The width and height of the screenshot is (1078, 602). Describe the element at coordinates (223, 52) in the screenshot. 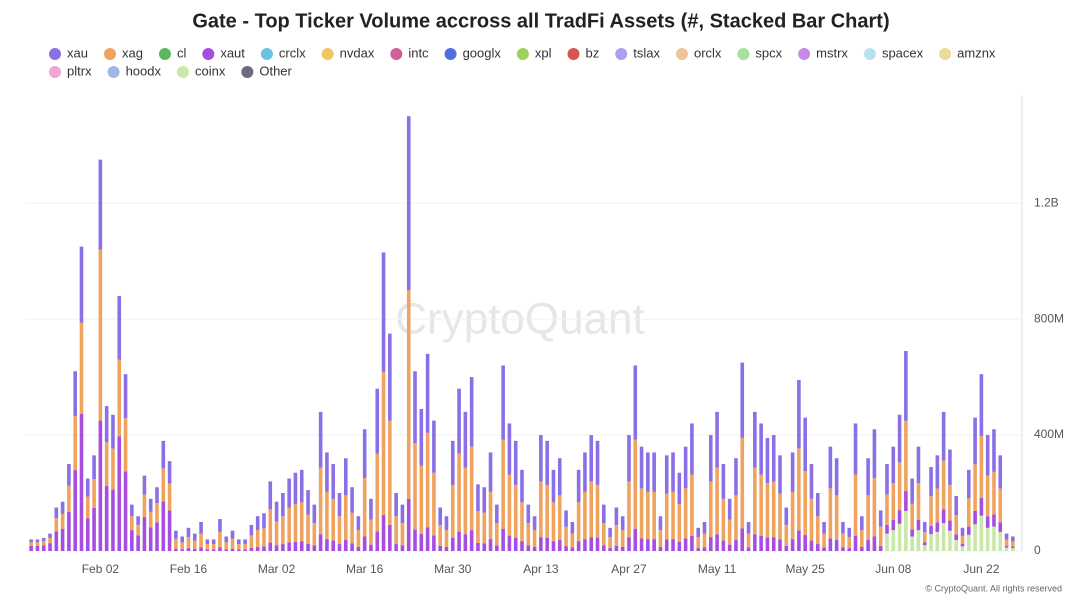

I see `legend-item: xaut` at that location.